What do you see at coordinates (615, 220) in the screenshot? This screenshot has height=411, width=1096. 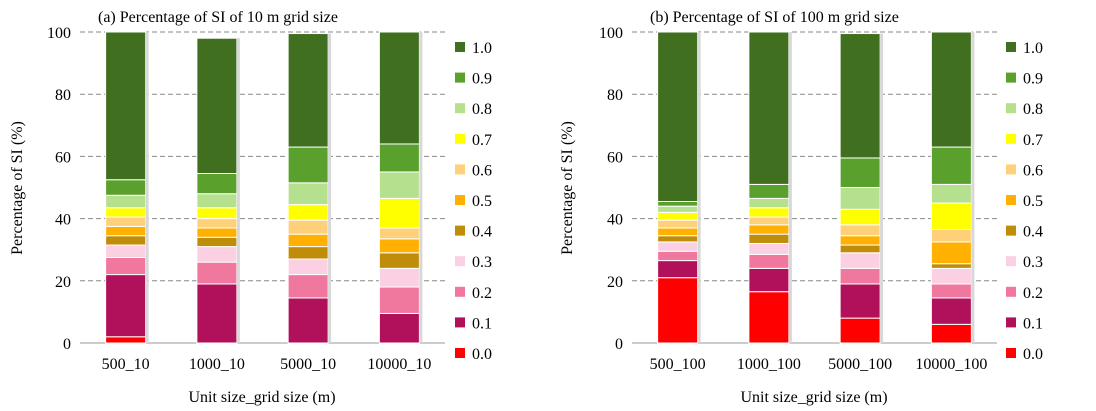 I see `y-tick-label: 40` at bounding box center [615, 220].